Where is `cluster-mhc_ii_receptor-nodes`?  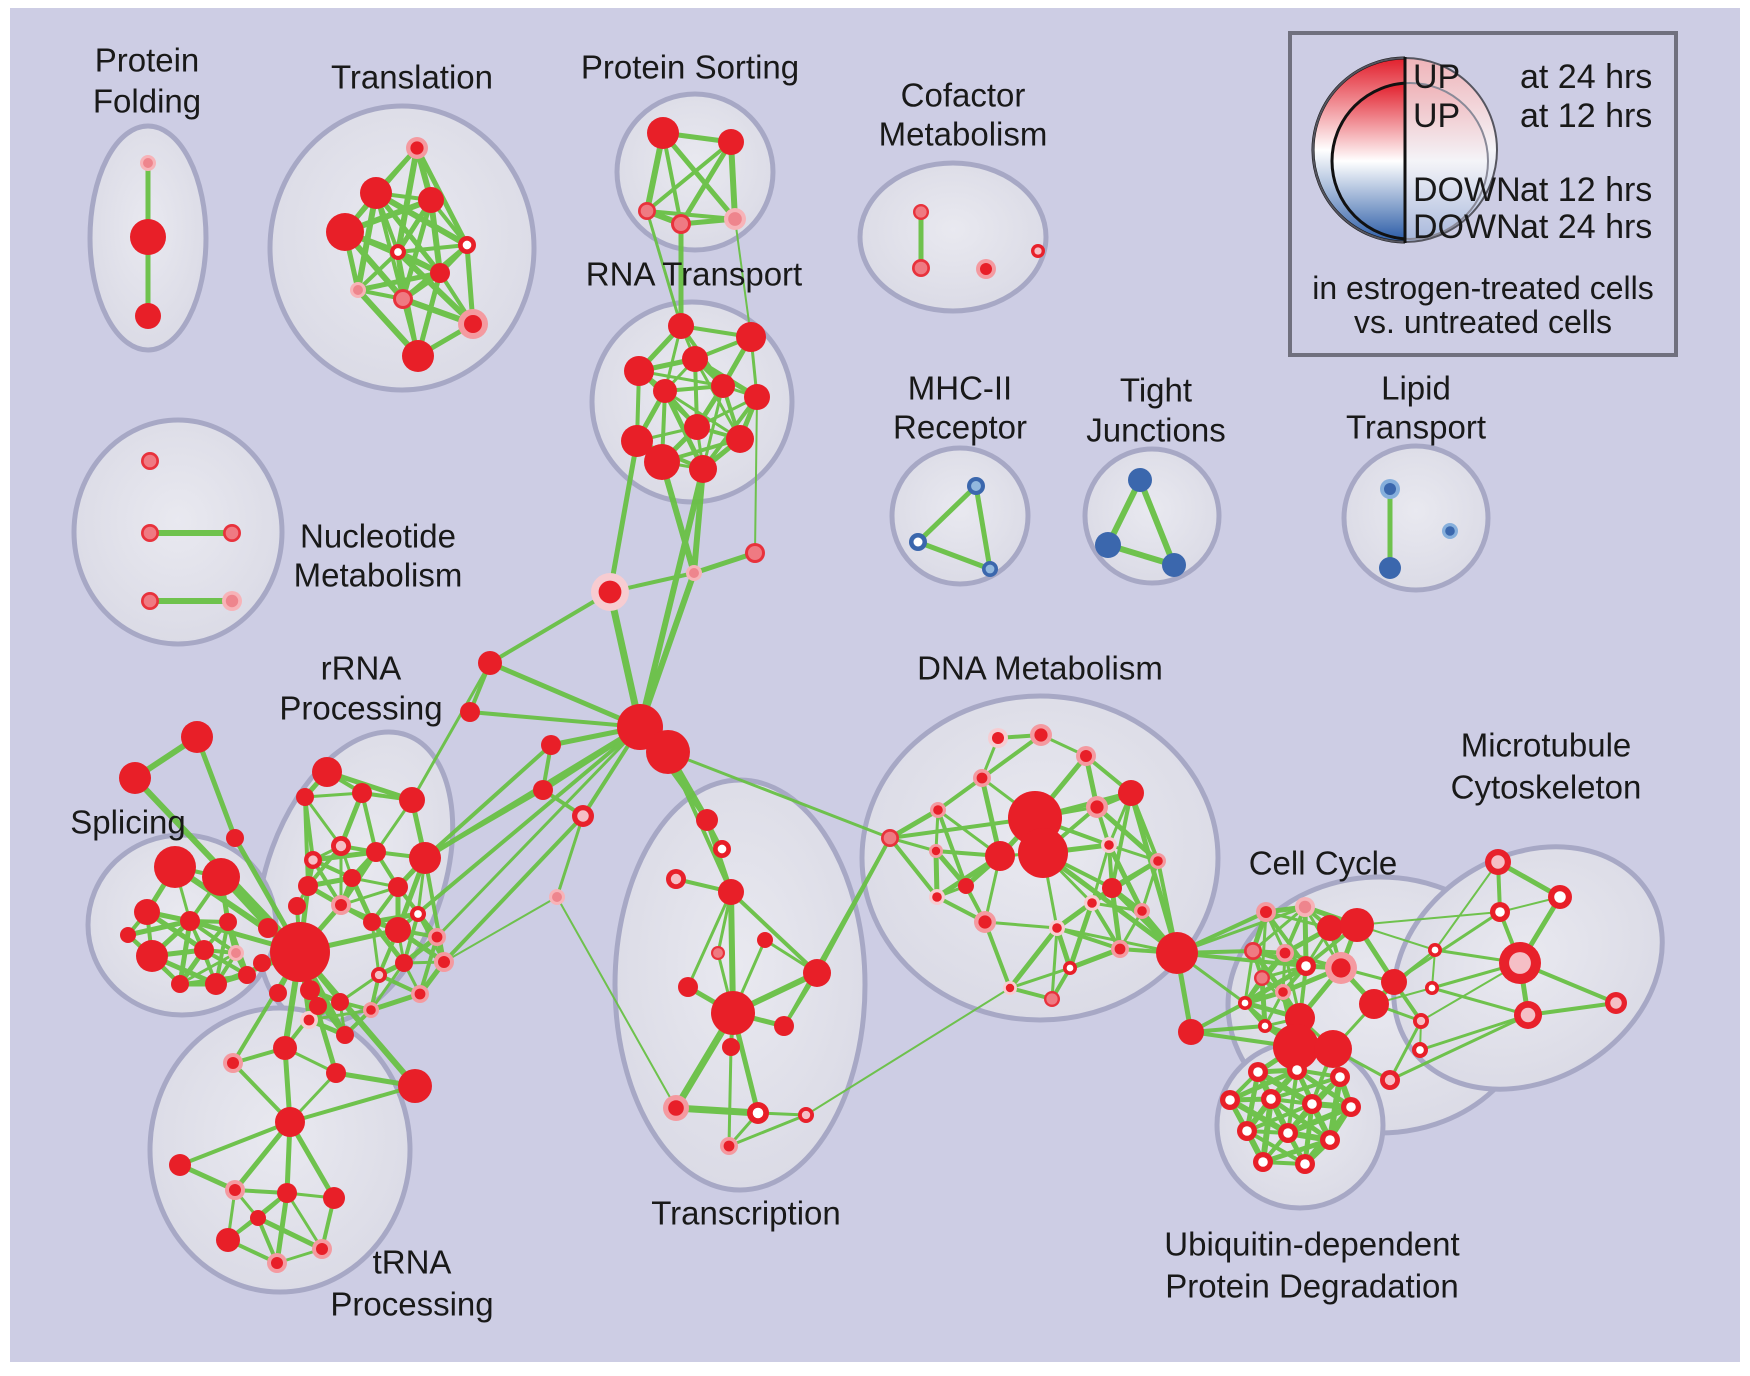
cluster-mhc_ii_receptor-nodes is located at coordinates (953, 527).